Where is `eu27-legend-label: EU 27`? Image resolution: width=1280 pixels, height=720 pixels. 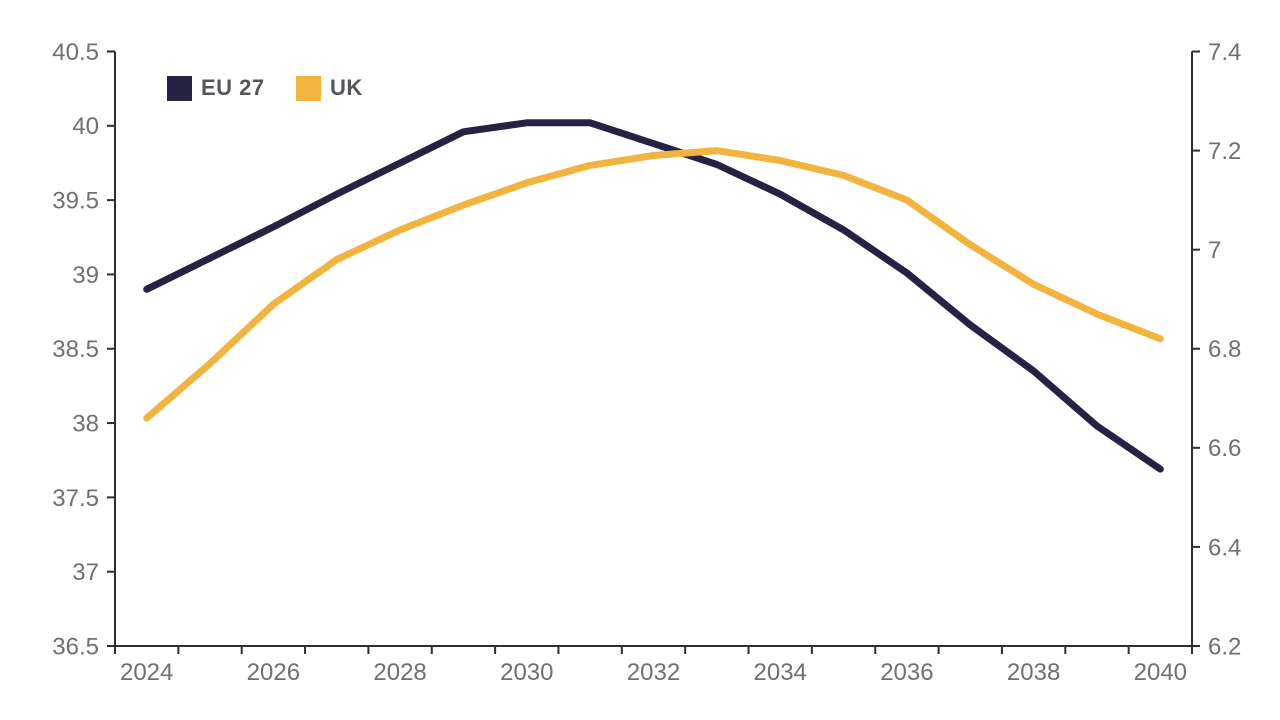
eu27-legend-label: EU 27 is located at coordinates (233, 87).